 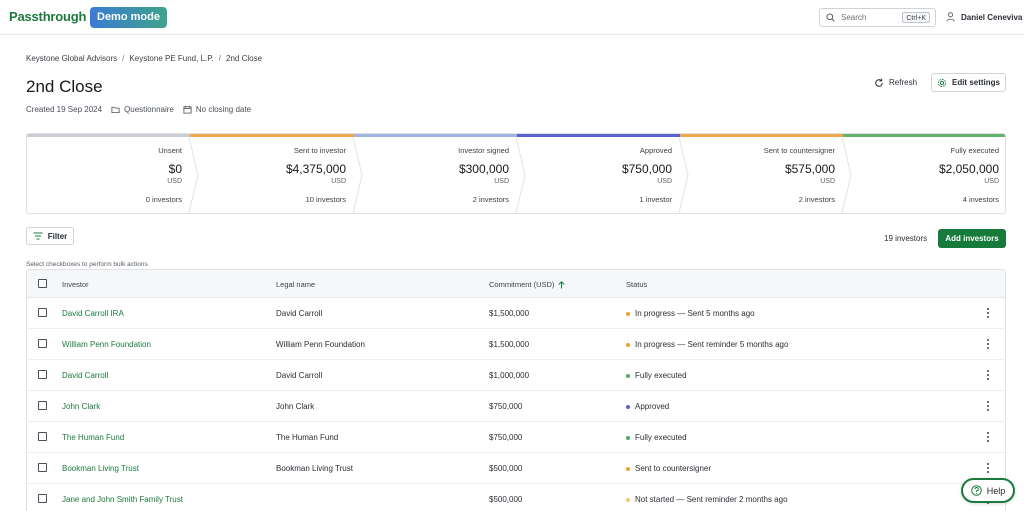 What do you see at coordinates (509, 344) in the screenshot?
I see `commitment-amount: $1,500,000` at bounding box center [509, 344].